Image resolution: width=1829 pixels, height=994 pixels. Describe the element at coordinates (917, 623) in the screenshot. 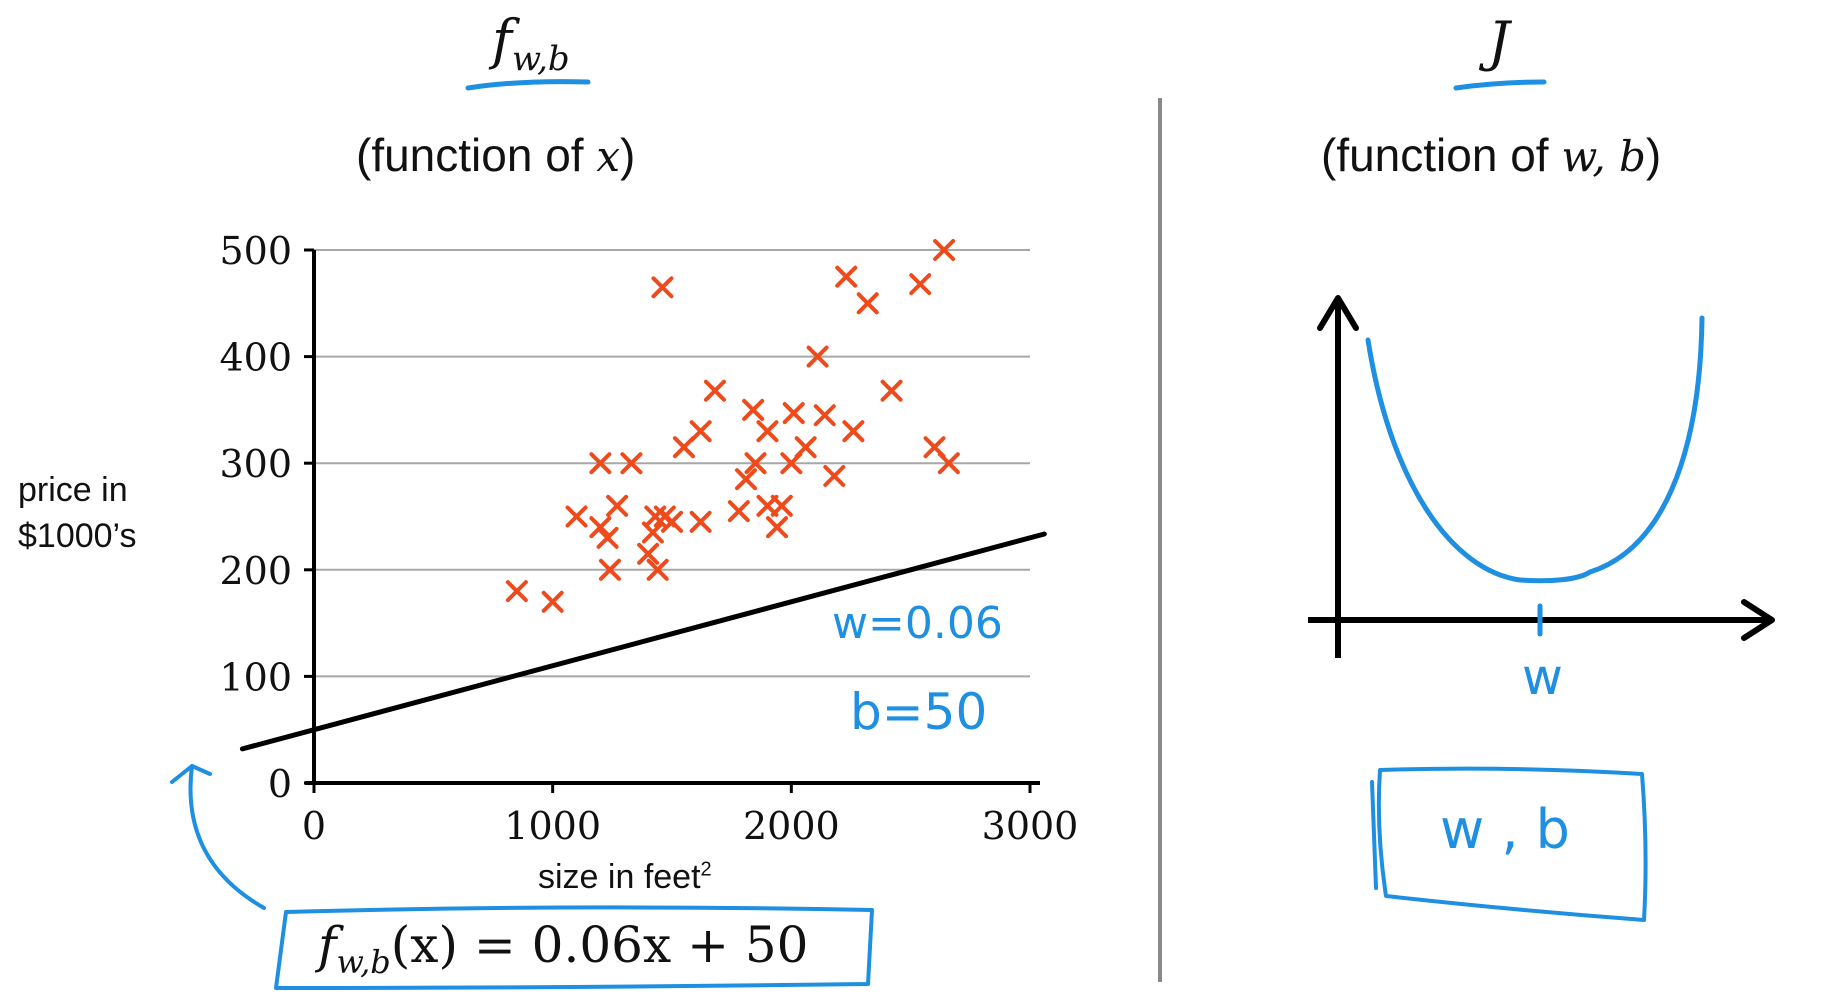

I see `annotation-w: w=0.06` at that location.